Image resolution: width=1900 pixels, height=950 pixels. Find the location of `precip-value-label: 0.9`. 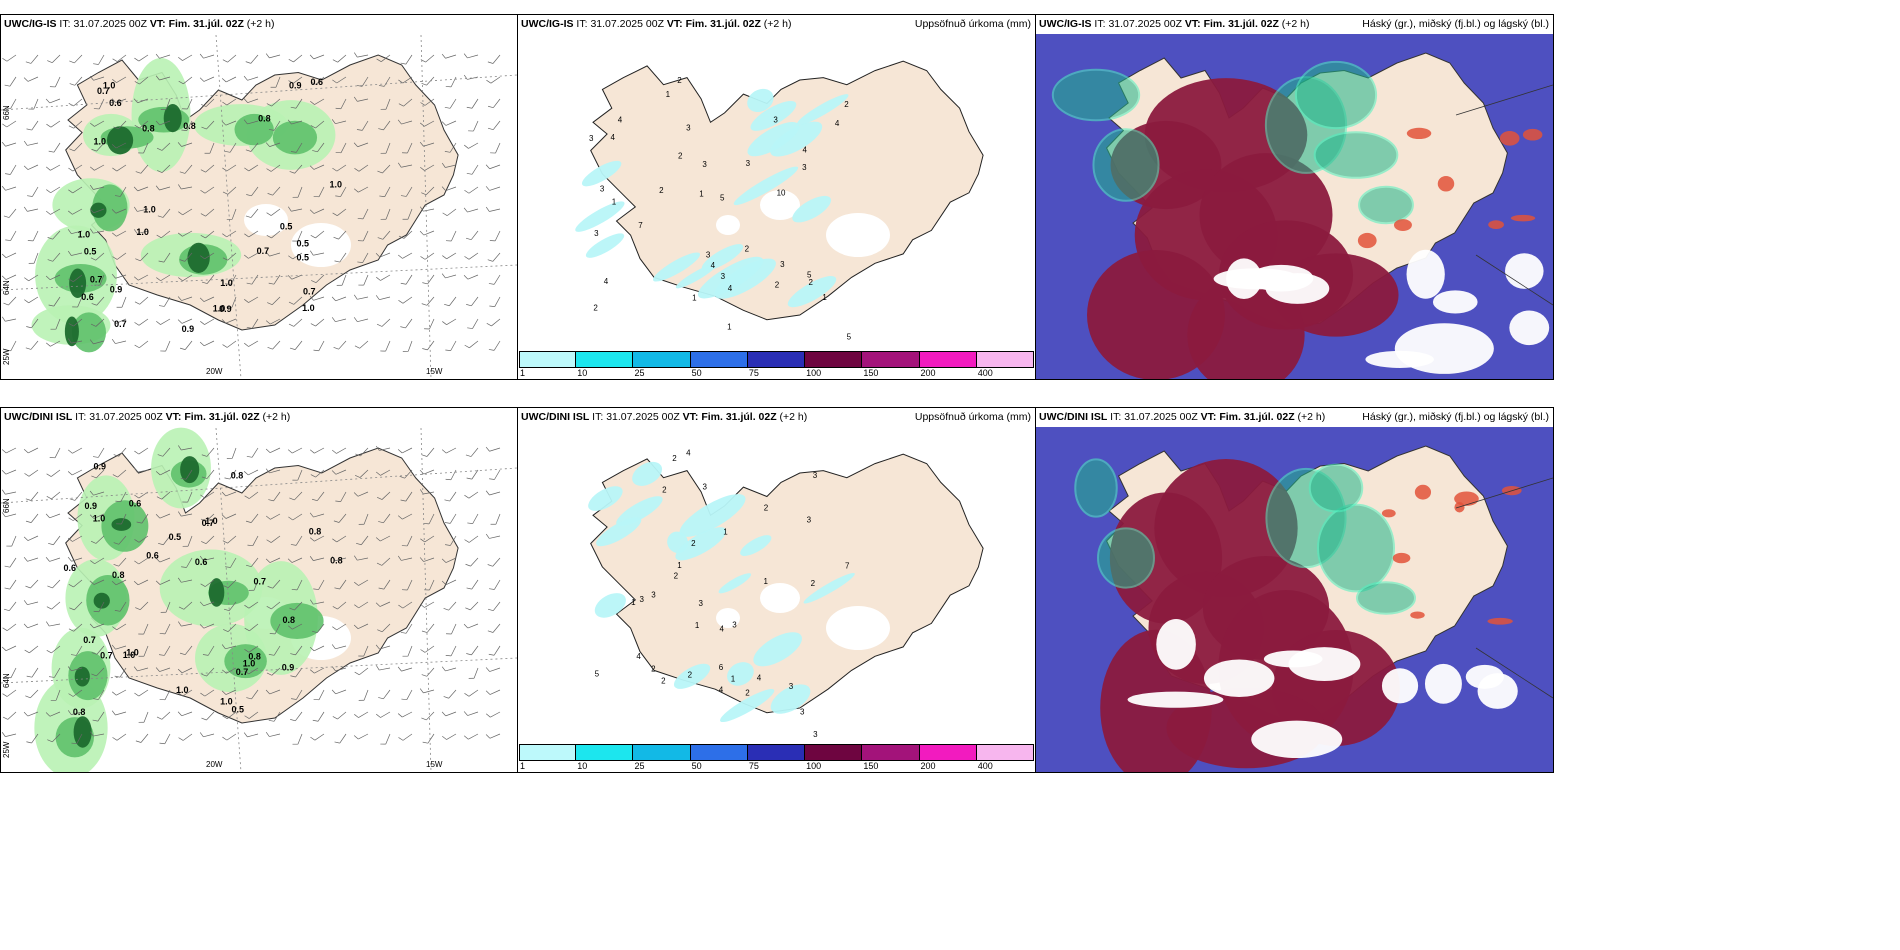

precip-value-label: 0.9 is located at coordinates (90, 506).